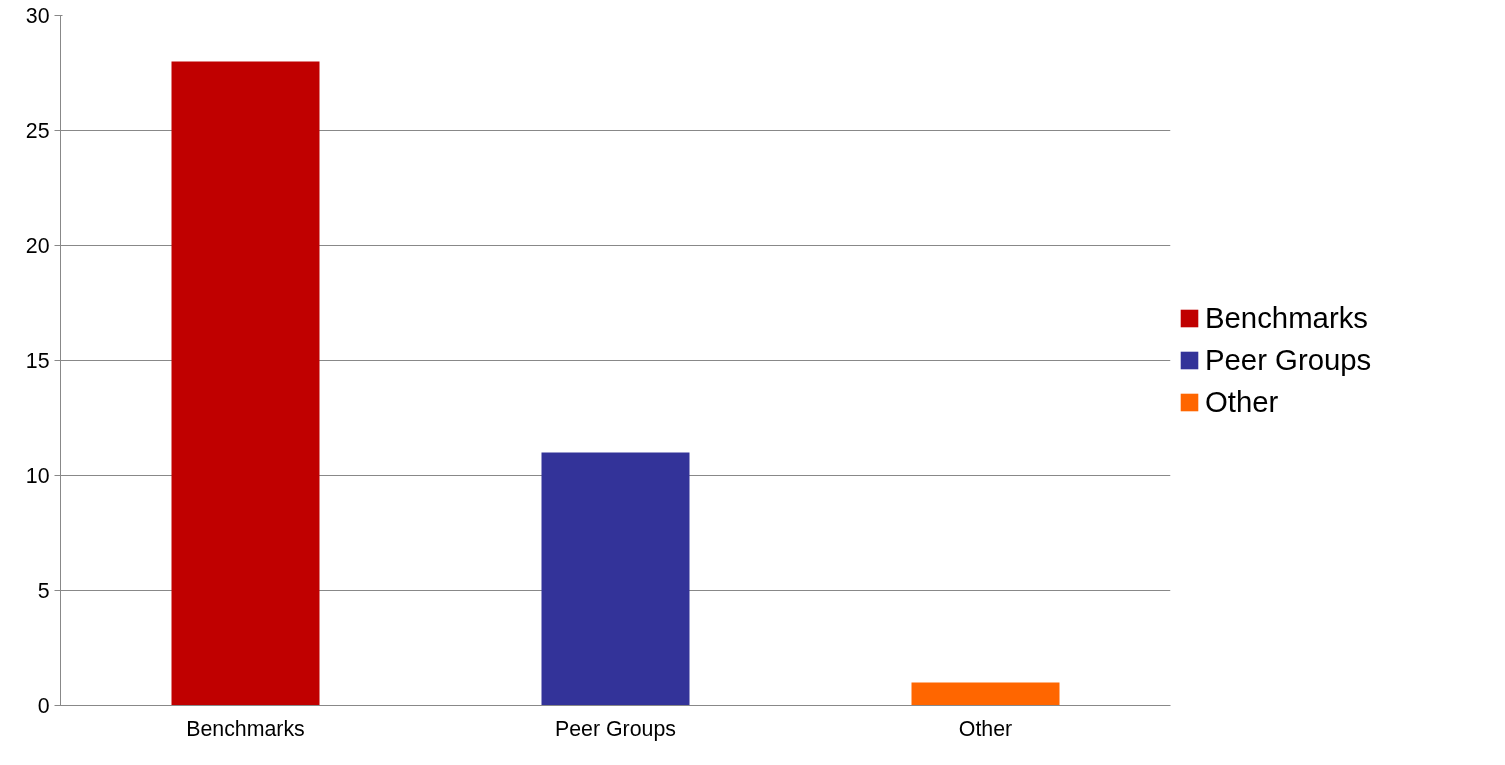  What do you see at coordinates (1242, 402) in the screenshot?
I see `legend-label: Other` at bounding box center [1242, 402].